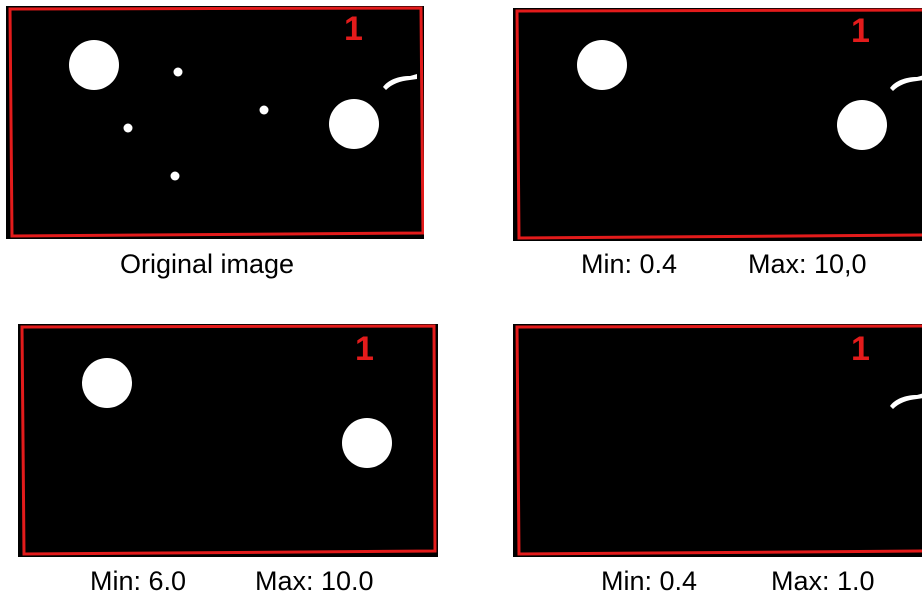 Image resolution: width=922 pixels, height=601 pixels. I want to click on caption-filter-c-max: Max: 1.0, so click(823, 581).